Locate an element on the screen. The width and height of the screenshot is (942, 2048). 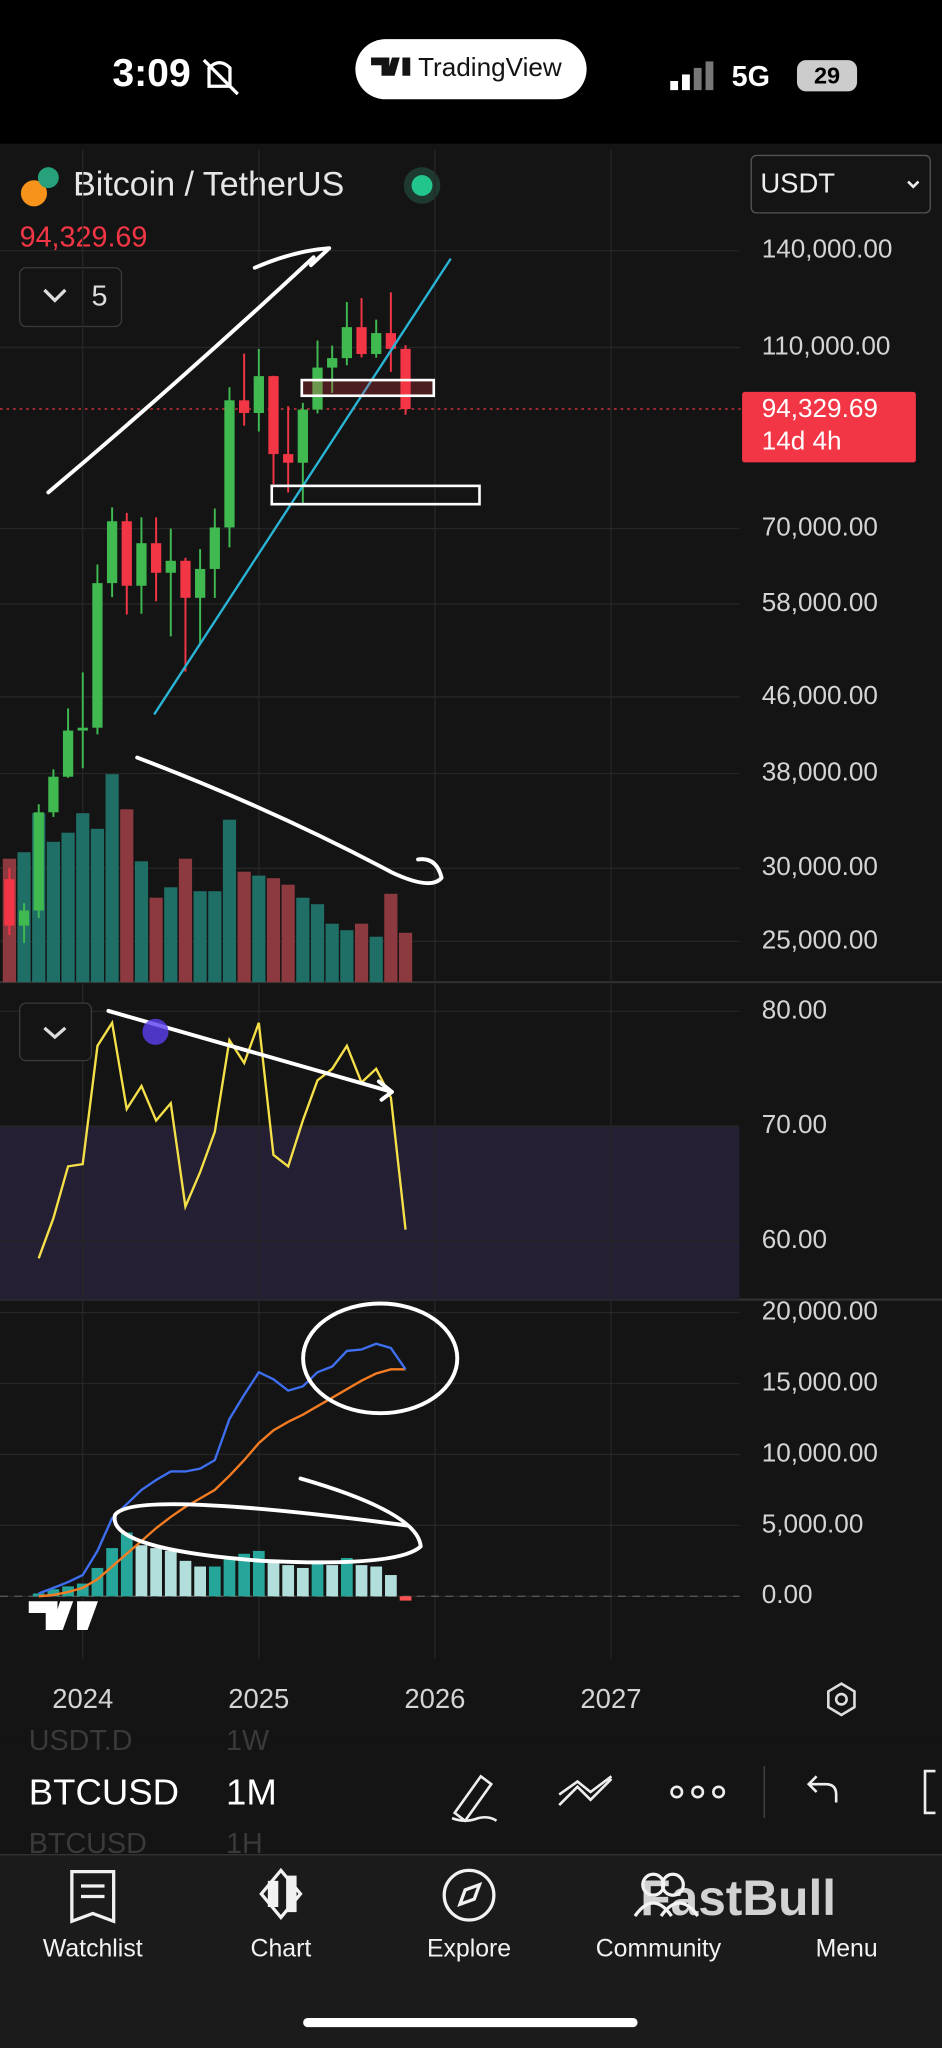
y-tick-label: 30,000.00 is located at coordinates (820, 866).